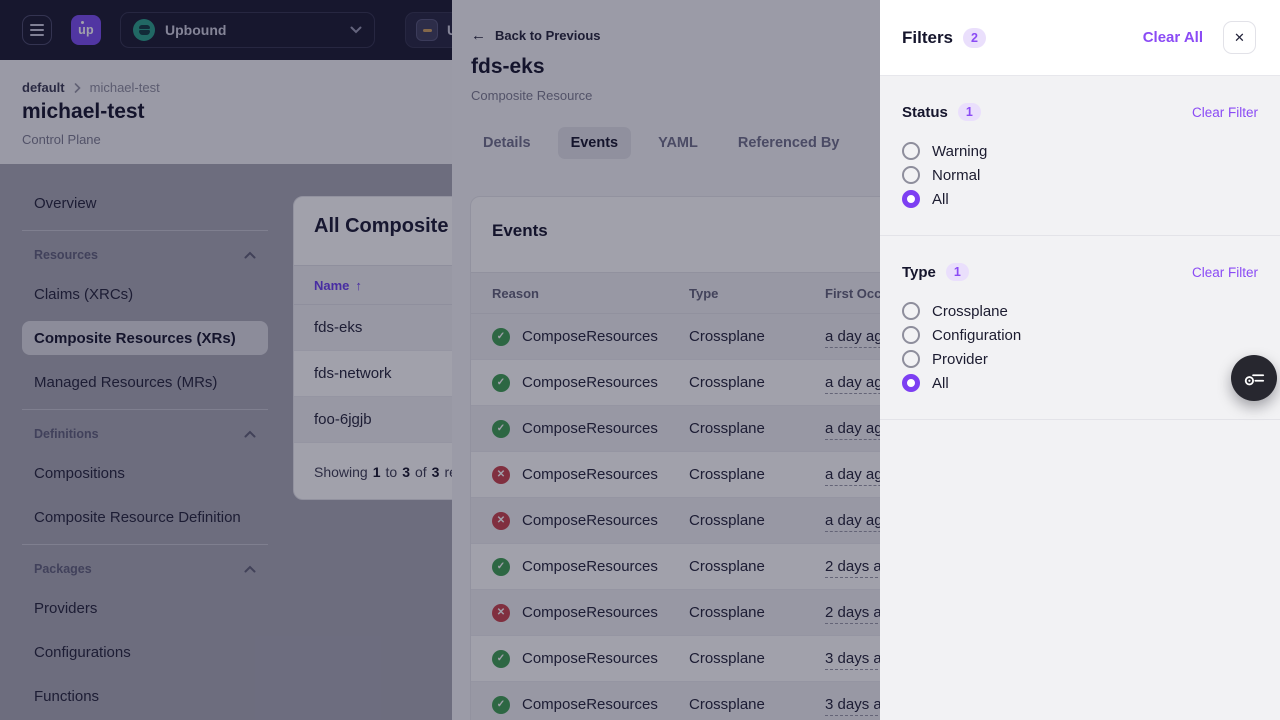 The image size is (1280, 720). I want to click on type-clear-filter-button: Clear Filter, so click(1224, 272).